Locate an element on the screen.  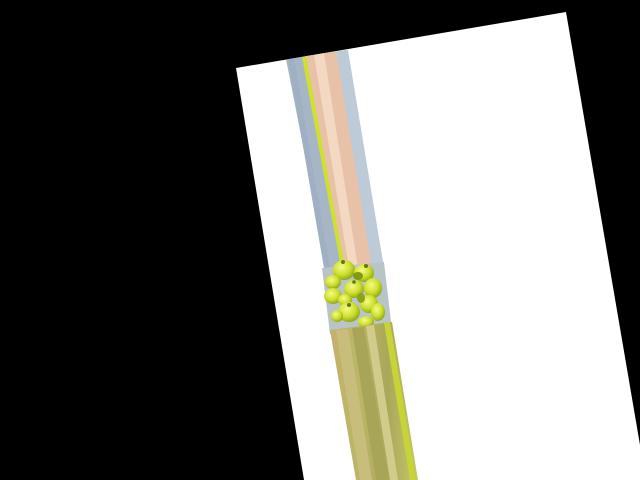
lower-stripe-olive is located at coordinates (370, 403).